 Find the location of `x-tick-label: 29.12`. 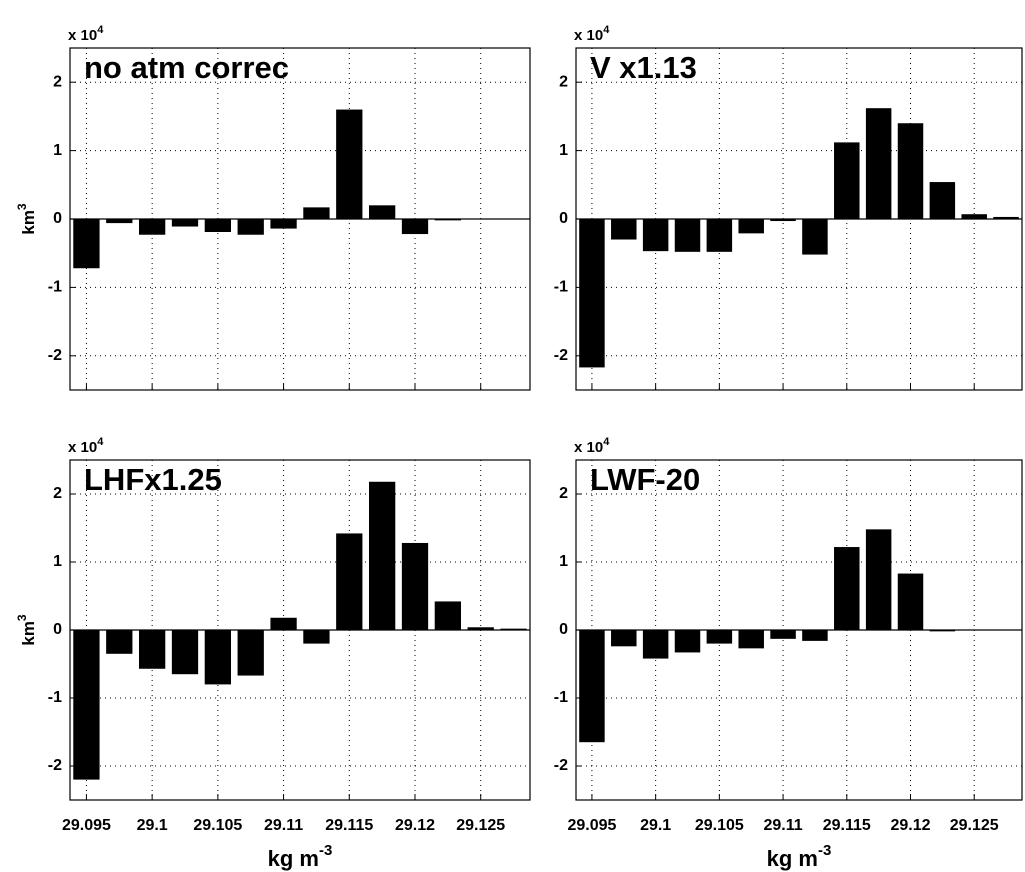

x-tick-label: 29.12 is located at coordinates (415, 825).